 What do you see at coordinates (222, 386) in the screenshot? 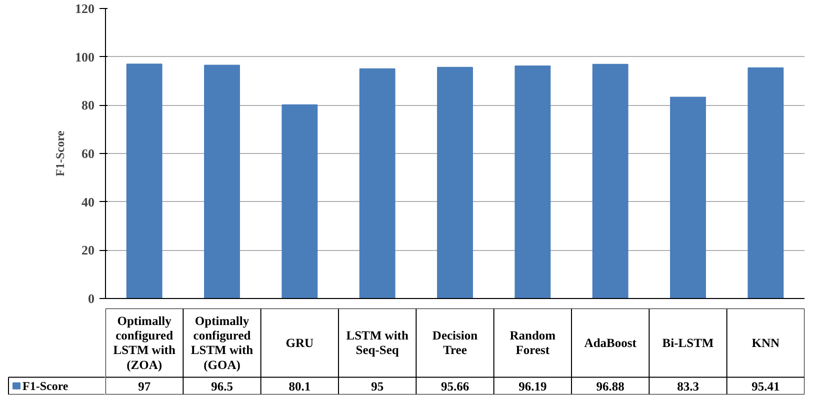
I see `data-label: 96.5` at bounding box center [222, 386].